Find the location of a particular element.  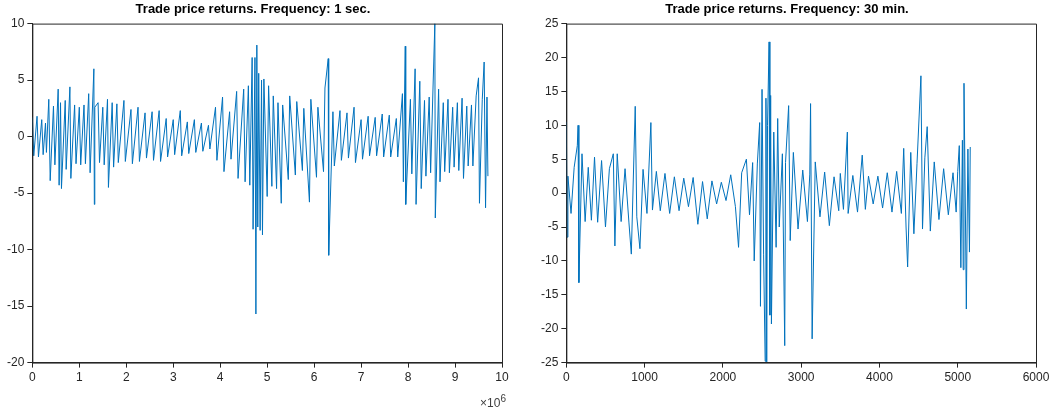

x-tick-label: 2 is located at coordinates (126, 377).